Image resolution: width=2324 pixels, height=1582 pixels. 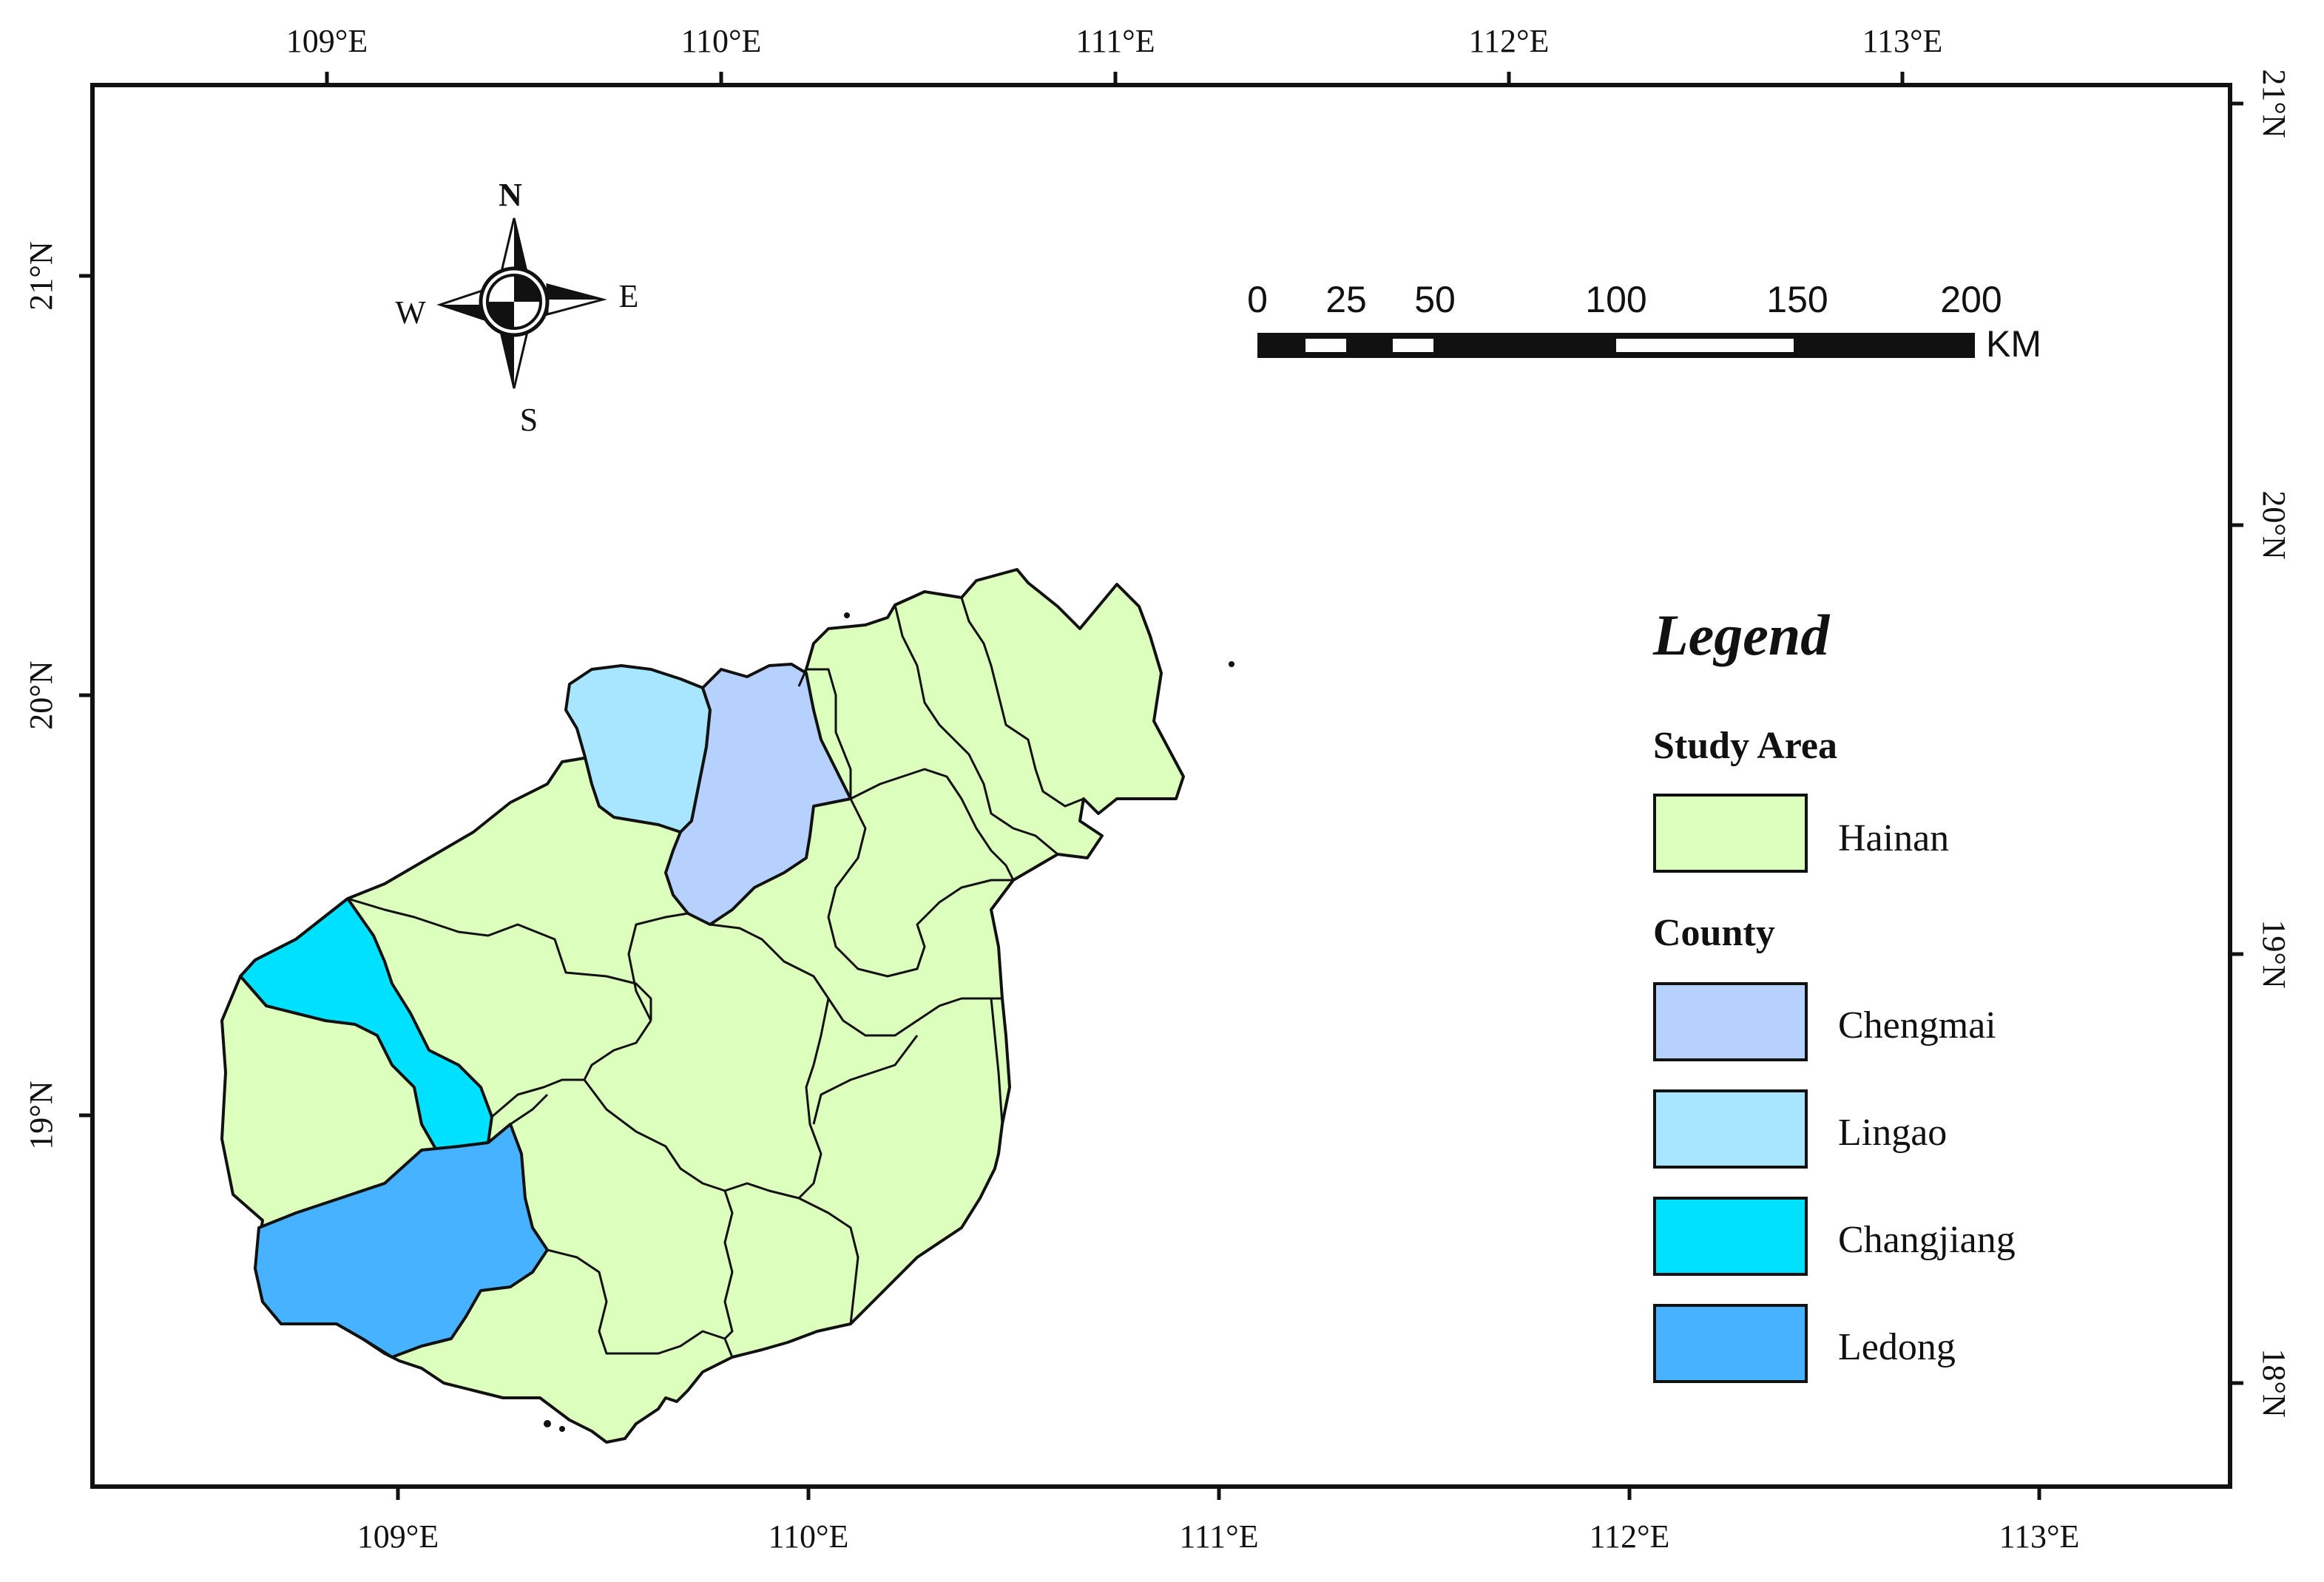 I want to click on left-lat-label: 20°N, so click(x=41, y=694).